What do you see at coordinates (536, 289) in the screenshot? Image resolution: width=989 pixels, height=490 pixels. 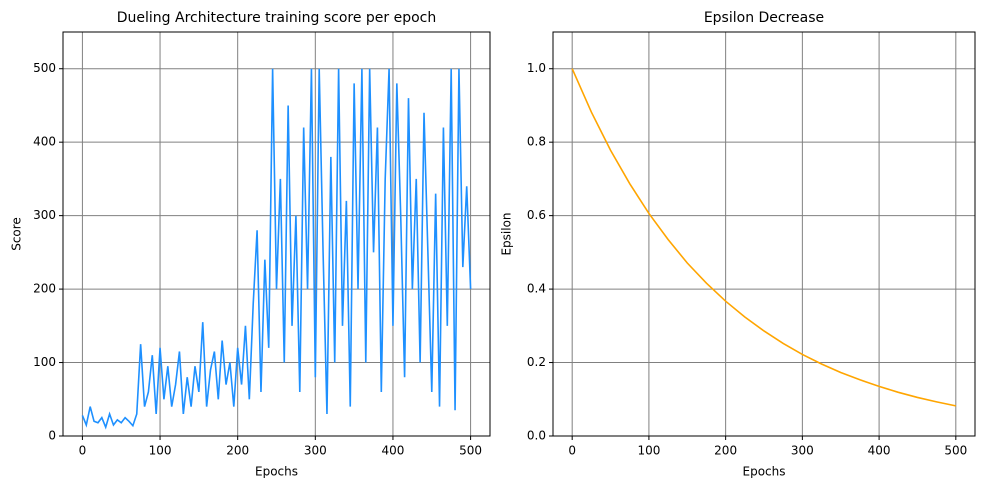 I see `y-tick-label: 0.4` at bounding box center [536, 289].